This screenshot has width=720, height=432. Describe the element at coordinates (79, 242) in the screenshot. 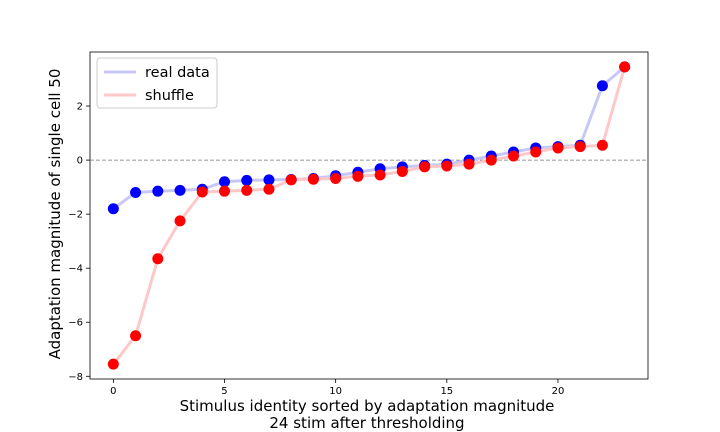

I see `y-axis-ticks: −8 −6 −4 −2 0 2` at that location.